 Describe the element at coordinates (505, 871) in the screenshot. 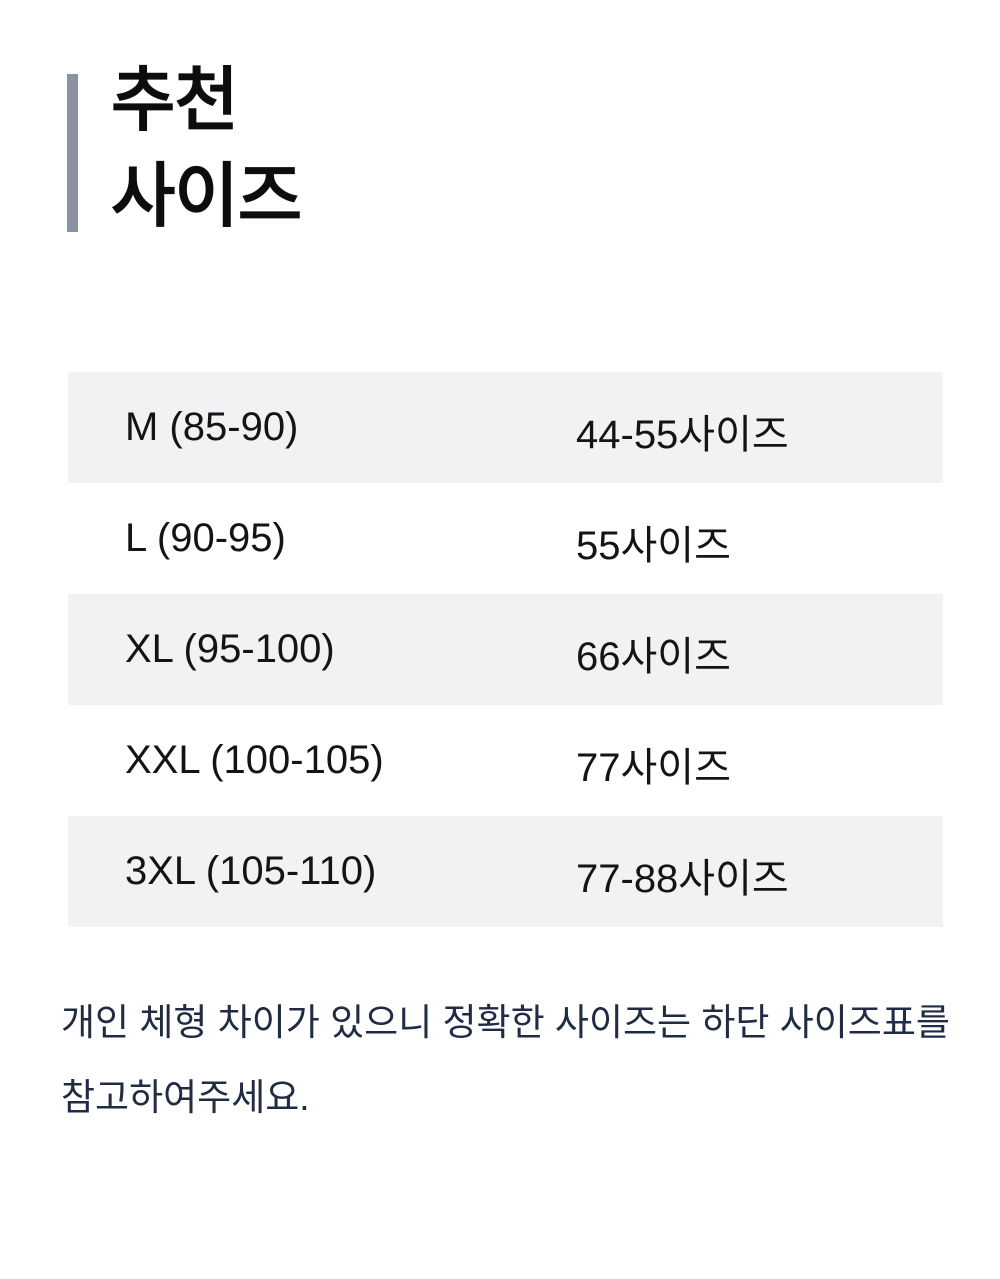

I see `table-row: 3XL (105-110) 77-88사이즈` at that location.